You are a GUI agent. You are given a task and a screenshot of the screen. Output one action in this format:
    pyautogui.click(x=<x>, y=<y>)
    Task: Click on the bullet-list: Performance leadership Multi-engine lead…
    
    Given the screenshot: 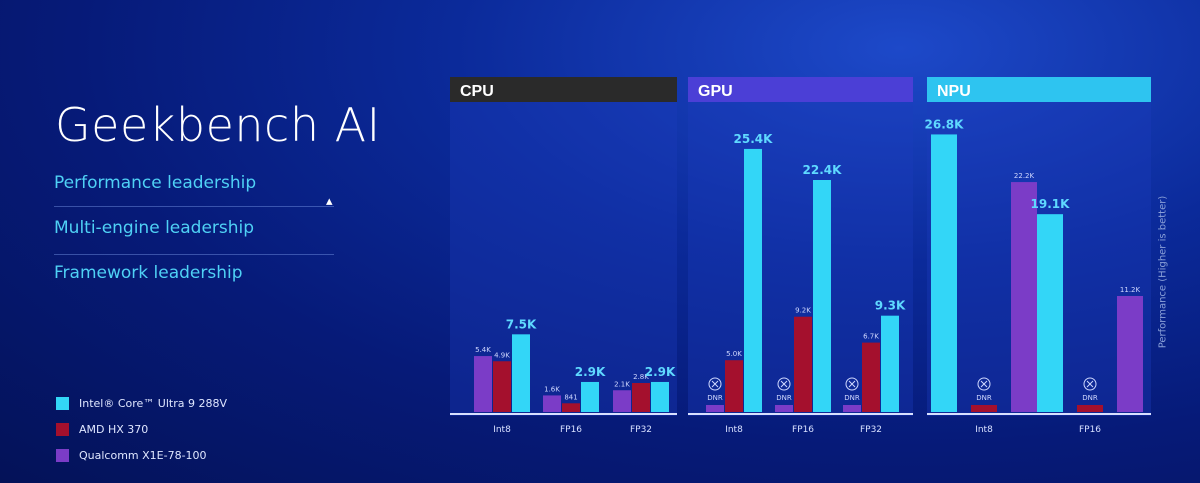 What is the action you would take?
    pyautogui.click(x=194, y=235)
    